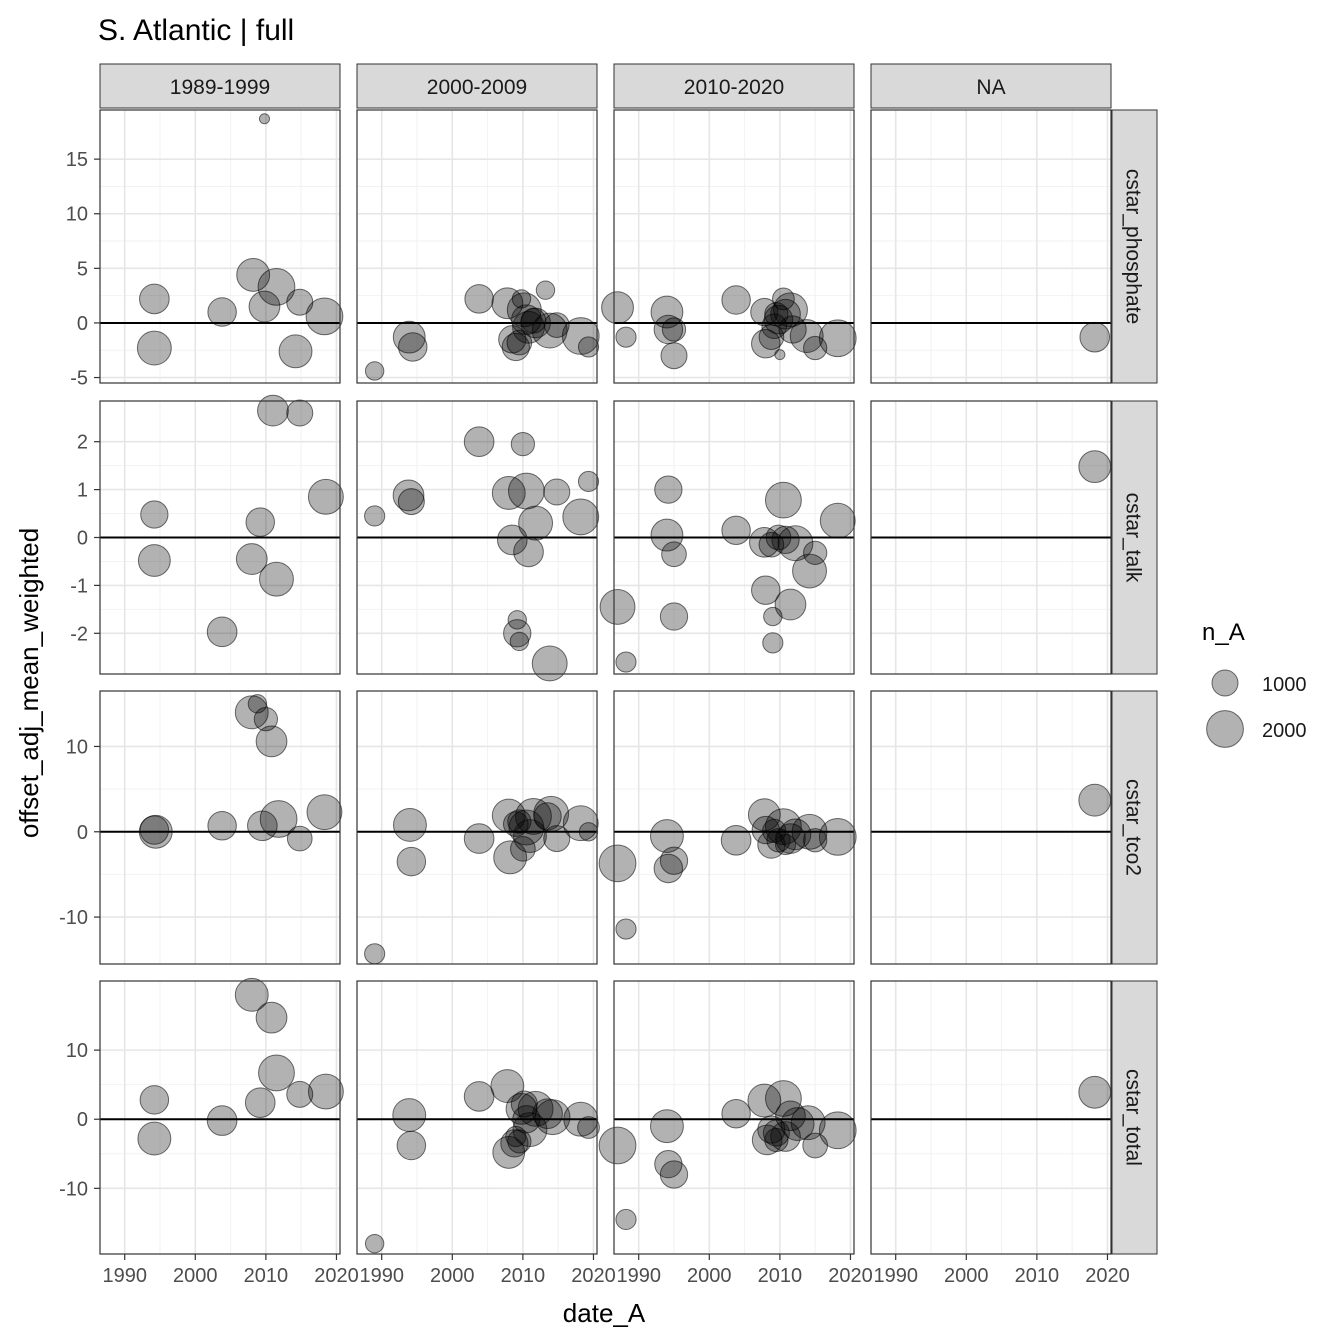 The width and height of the screenshot is (1344, 1344). What do you see at coordinates (734, 86) in the screenshot?
I see `column-strip: 2010-2020` at bounding box center [734, 86].